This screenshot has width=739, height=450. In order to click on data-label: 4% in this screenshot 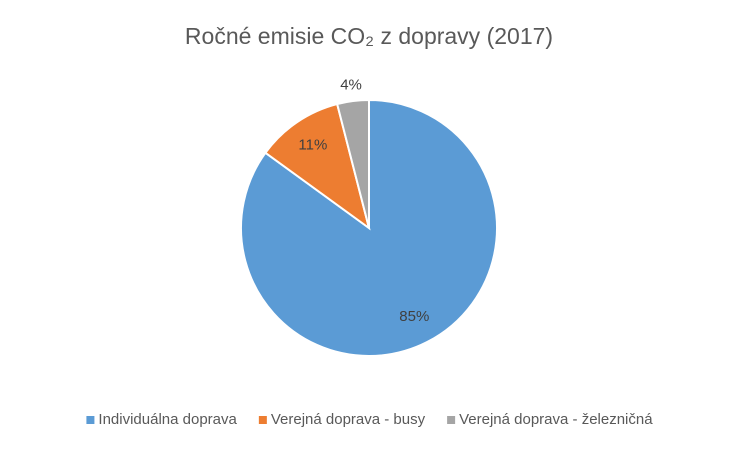, I will do `click(351, 85)`.